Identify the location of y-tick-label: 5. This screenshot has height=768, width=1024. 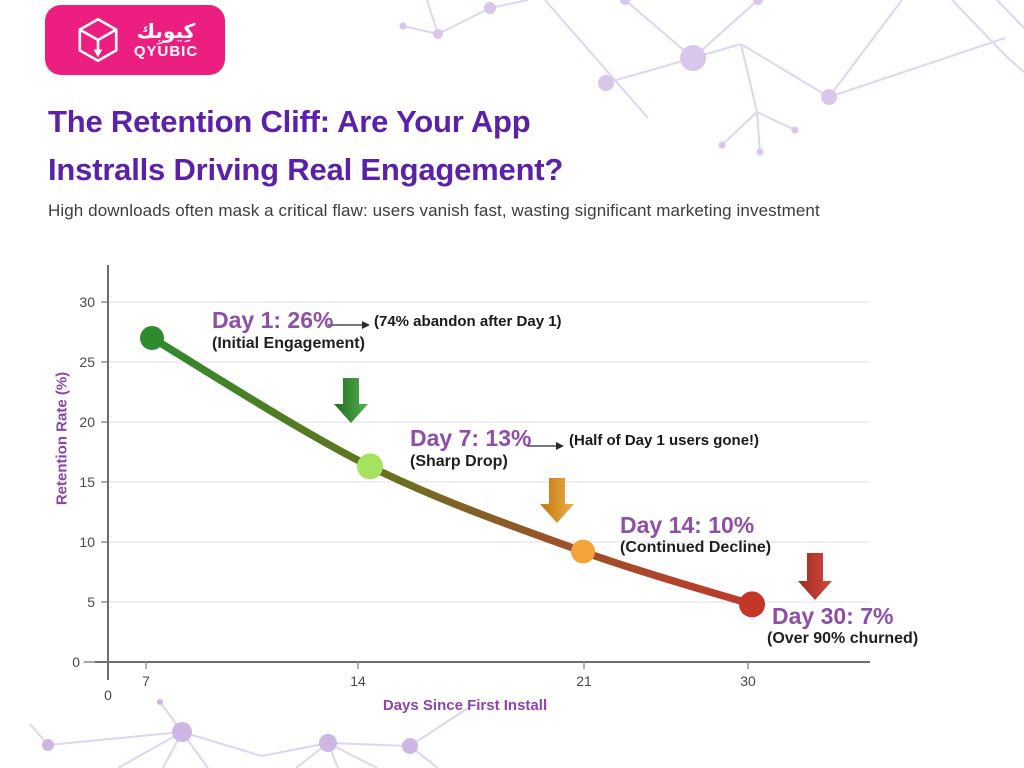
(91, 602).